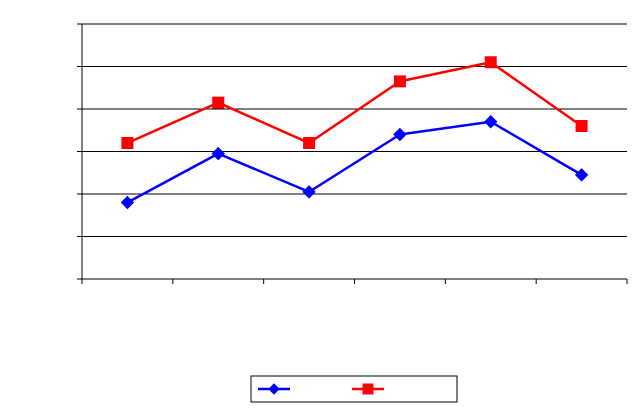 This screenshot has height=408, width=639. I want to click on legend-items, so click(321, 389).